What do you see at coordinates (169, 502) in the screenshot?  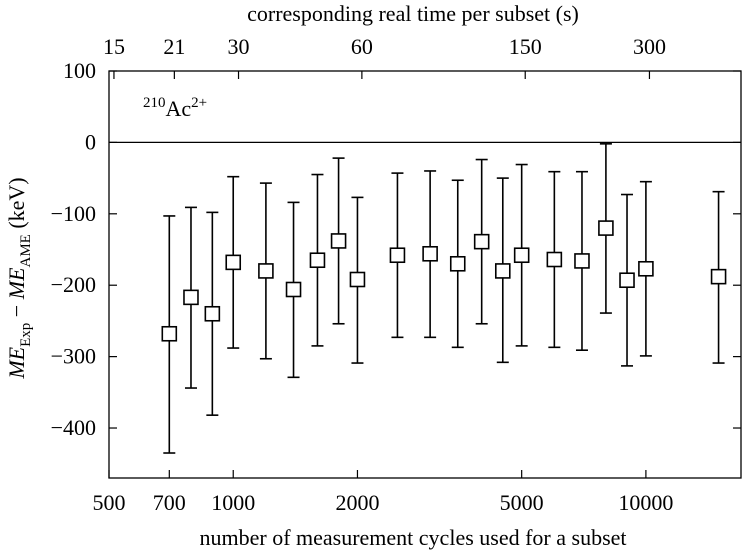 I see `x-tick-label: 700` at bounding box center [169, 502].